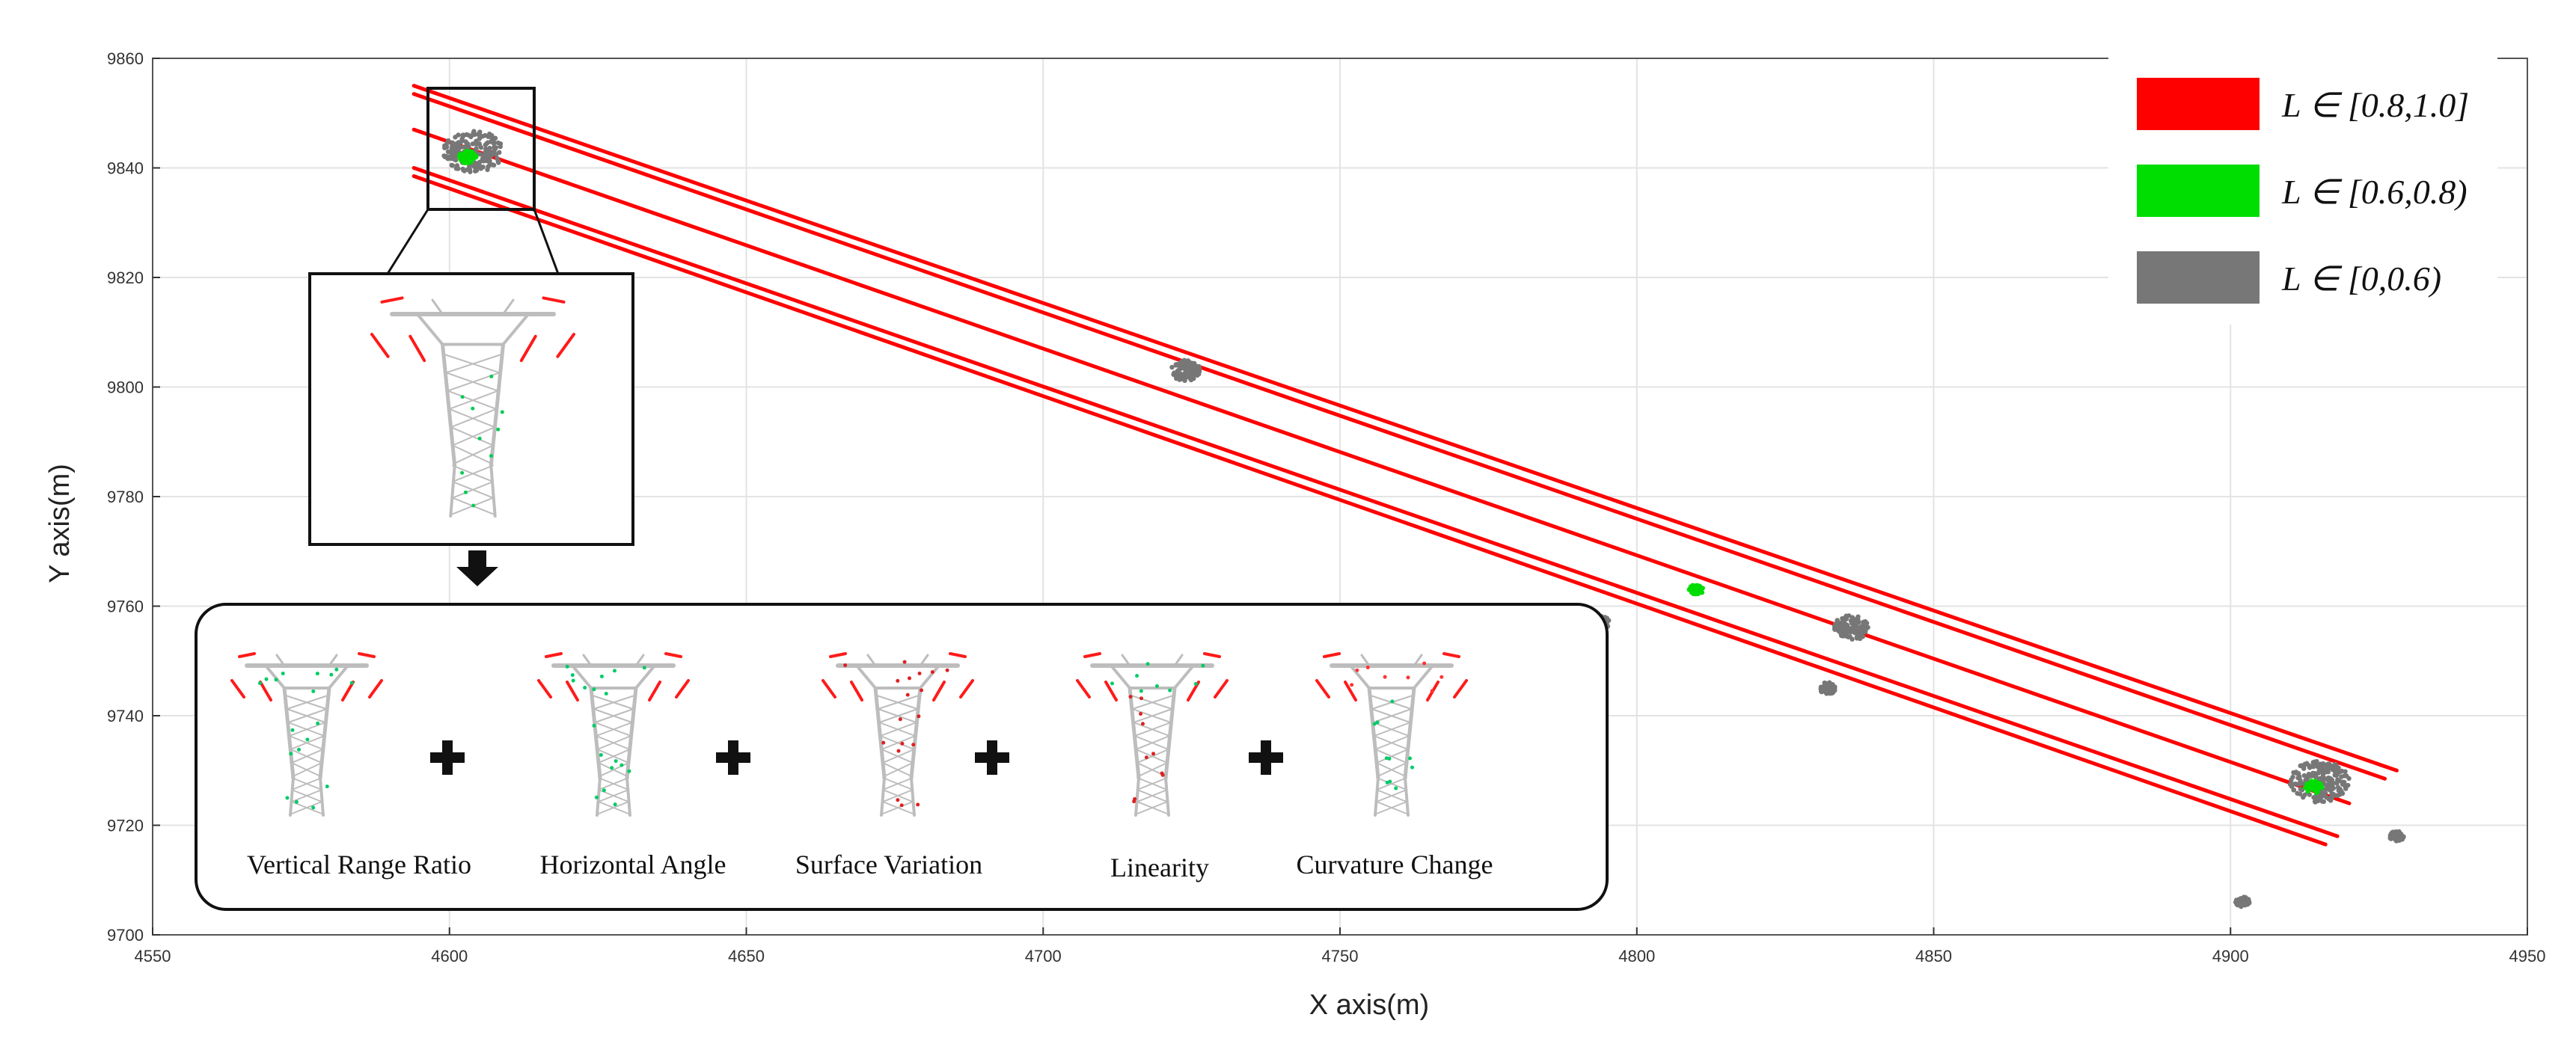  I want to click on legend-swatch, so click(2198, 277).